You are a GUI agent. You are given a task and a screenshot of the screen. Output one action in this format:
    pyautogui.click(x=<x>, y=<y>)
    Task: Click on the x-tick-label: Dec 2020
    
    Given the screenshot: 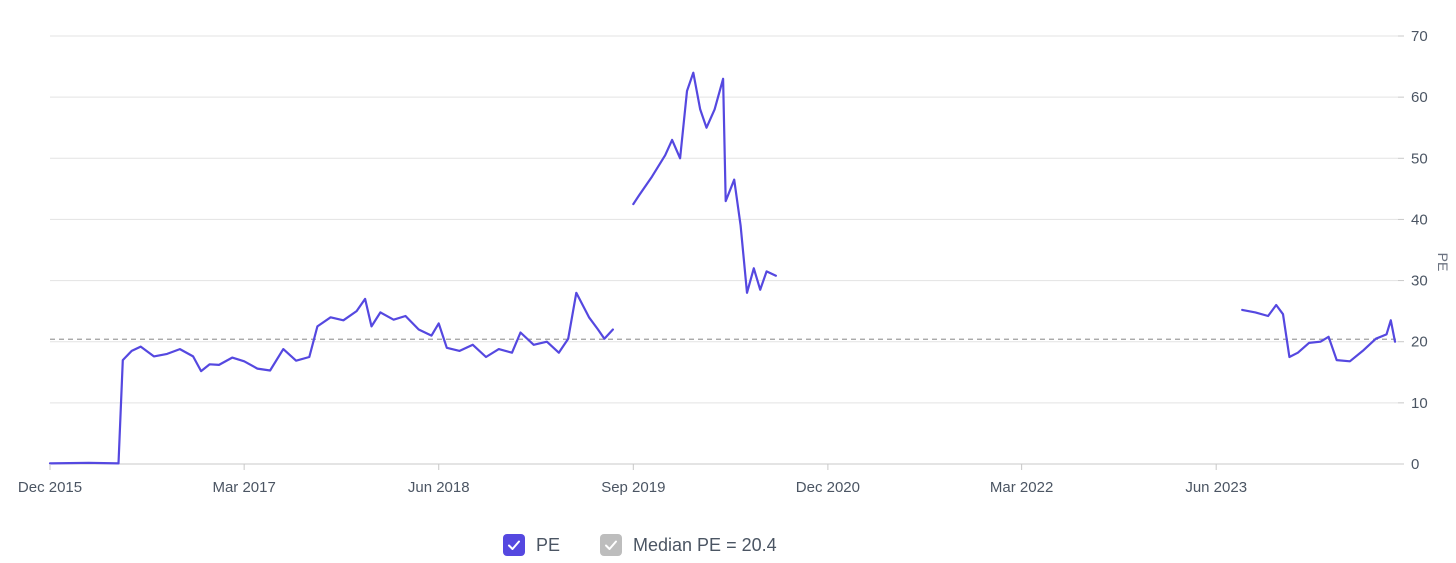 What is the action you would take?
    pyautogui.click(x=828, y=487)
    